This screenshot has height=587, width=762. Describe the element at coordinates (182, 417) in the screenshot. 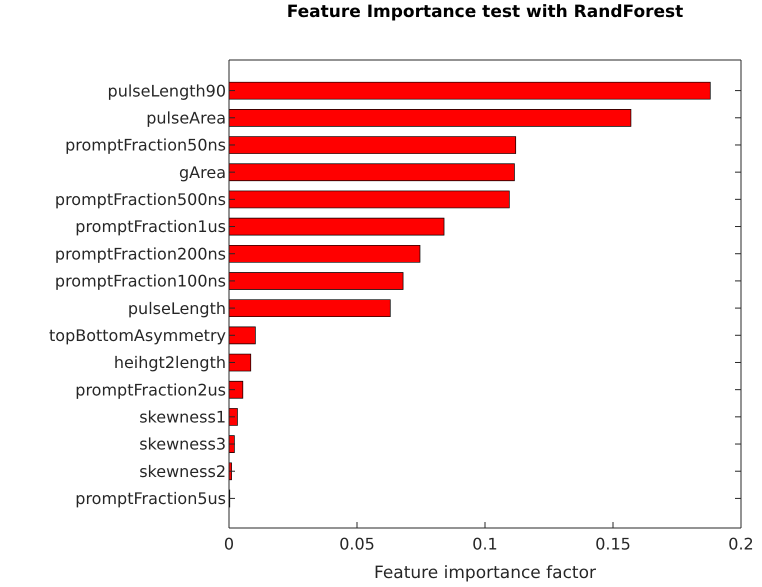

I see `y-tick-label: skewness1` at that location.